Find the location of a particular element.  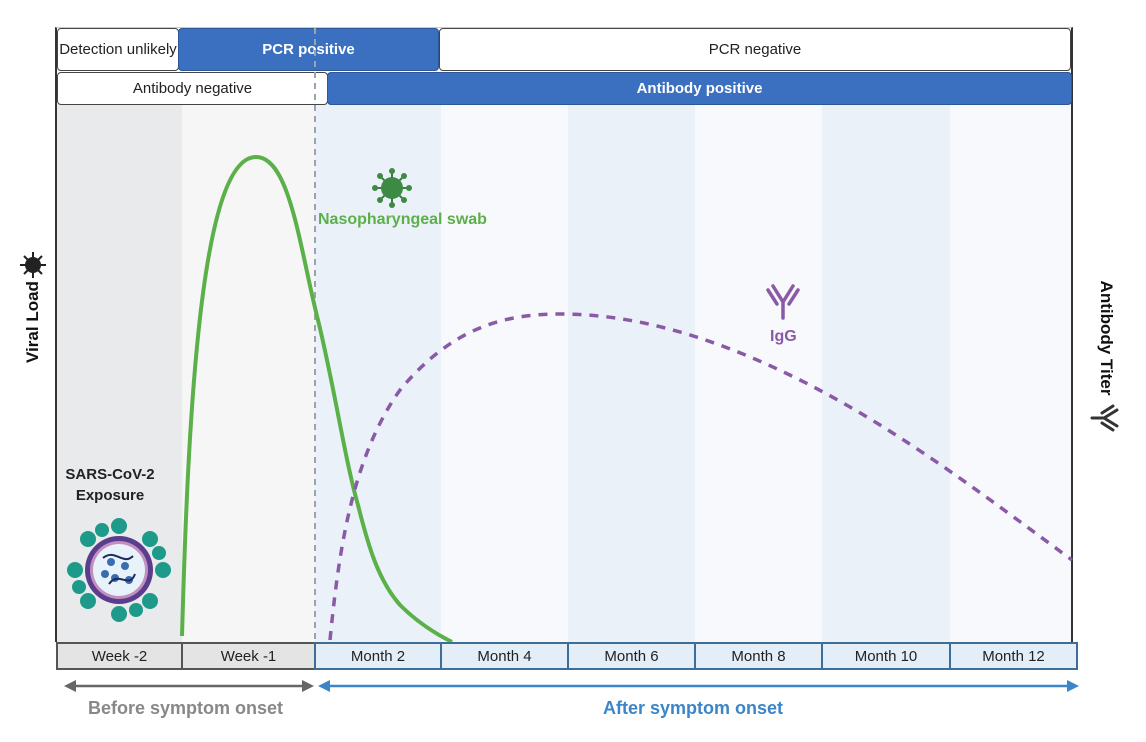

igg-label: IgG is located at coordinates (783, 336).